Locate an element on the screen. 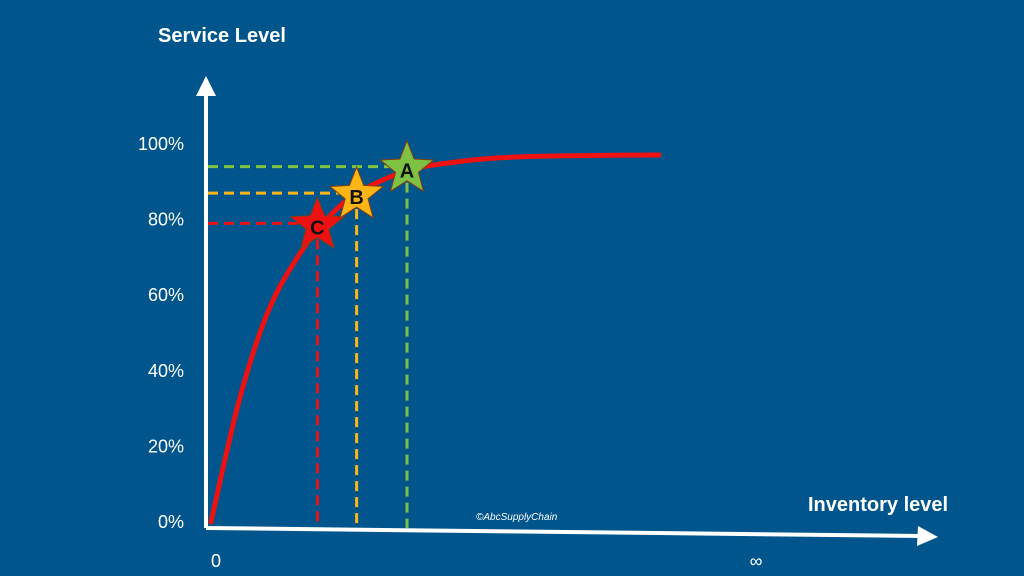 This screenshot has width=1024, height=576. point-c-label: C is located at coordinates (317, 228).